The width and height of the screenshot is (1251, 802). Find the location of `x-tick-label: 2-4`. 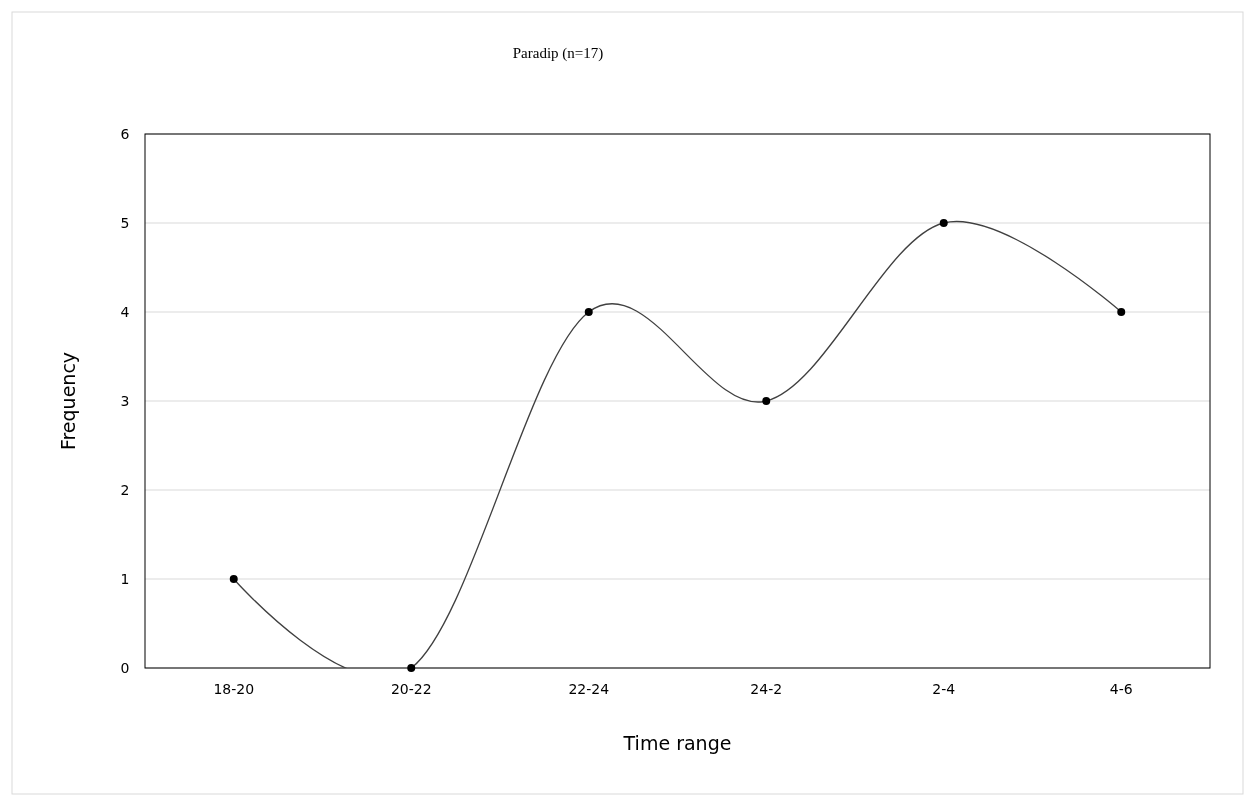

x-tick-label: 2-4 is located at coordinates (944, 689).